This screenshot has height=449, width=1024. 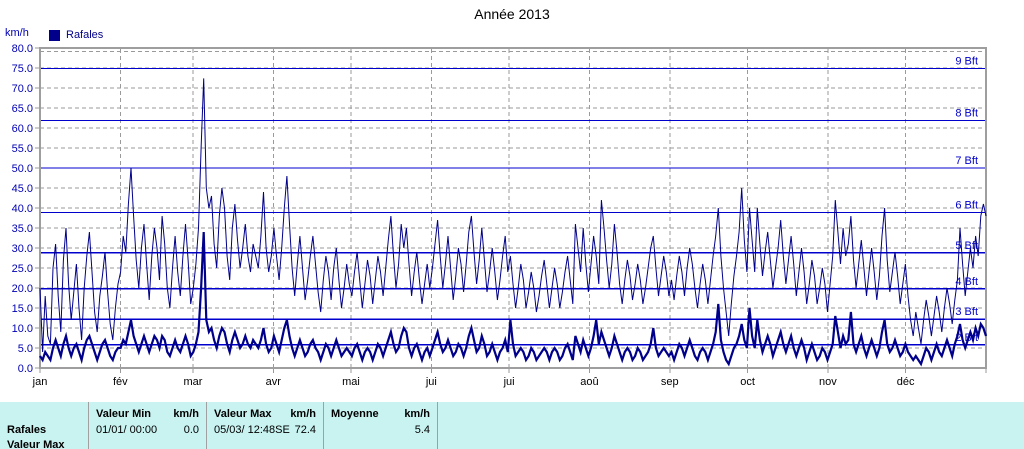 What do you see at coordinates (422, 429) in the screenshot?
I see `moyenne-value: 5.4` at bounding box center [422, 429].